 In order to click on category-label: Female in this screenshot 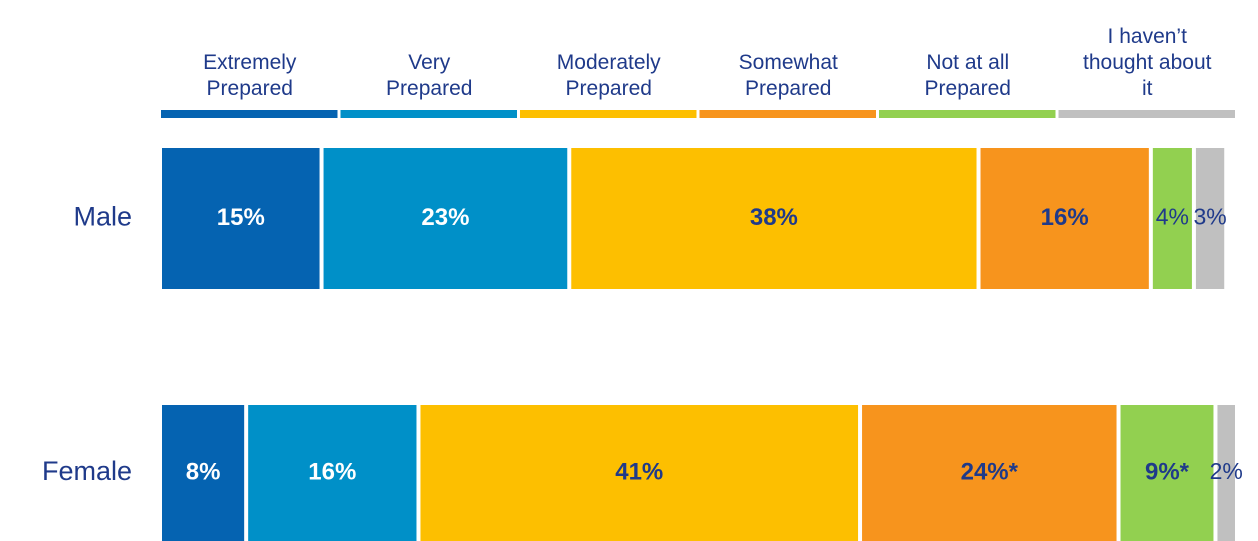, I will do `click(87, 471)`.